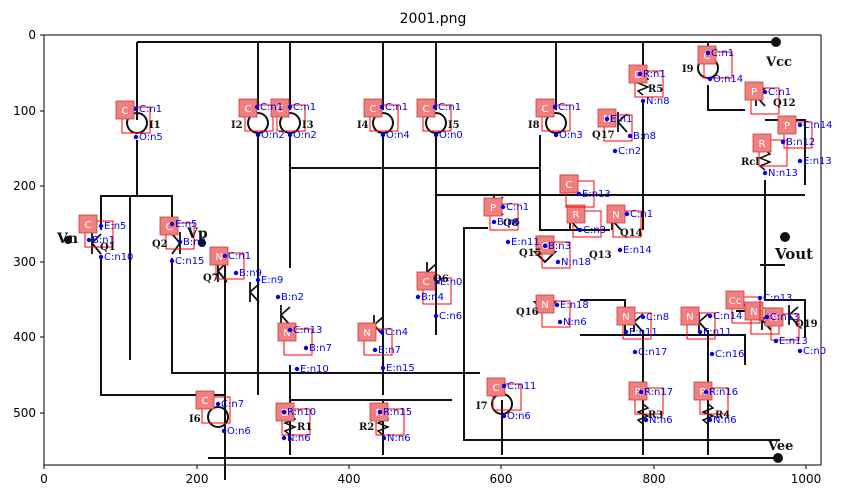 This screenshot has height=501, width=844. I want to click on y-tick-label: 0, so click(32, 35).